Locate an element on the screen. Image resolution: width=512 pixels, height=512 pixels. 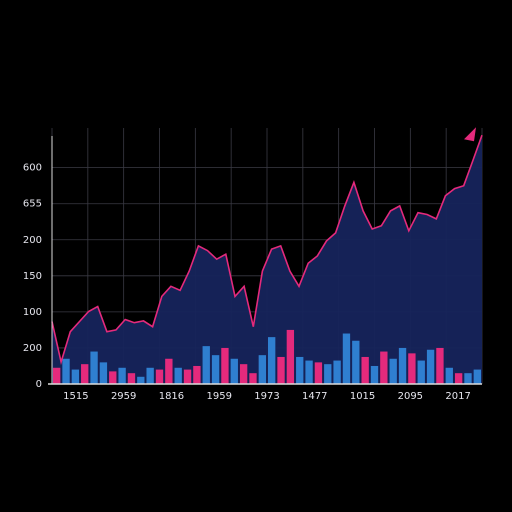
y-tick-label: 100 is located at coordinates (32, 312).